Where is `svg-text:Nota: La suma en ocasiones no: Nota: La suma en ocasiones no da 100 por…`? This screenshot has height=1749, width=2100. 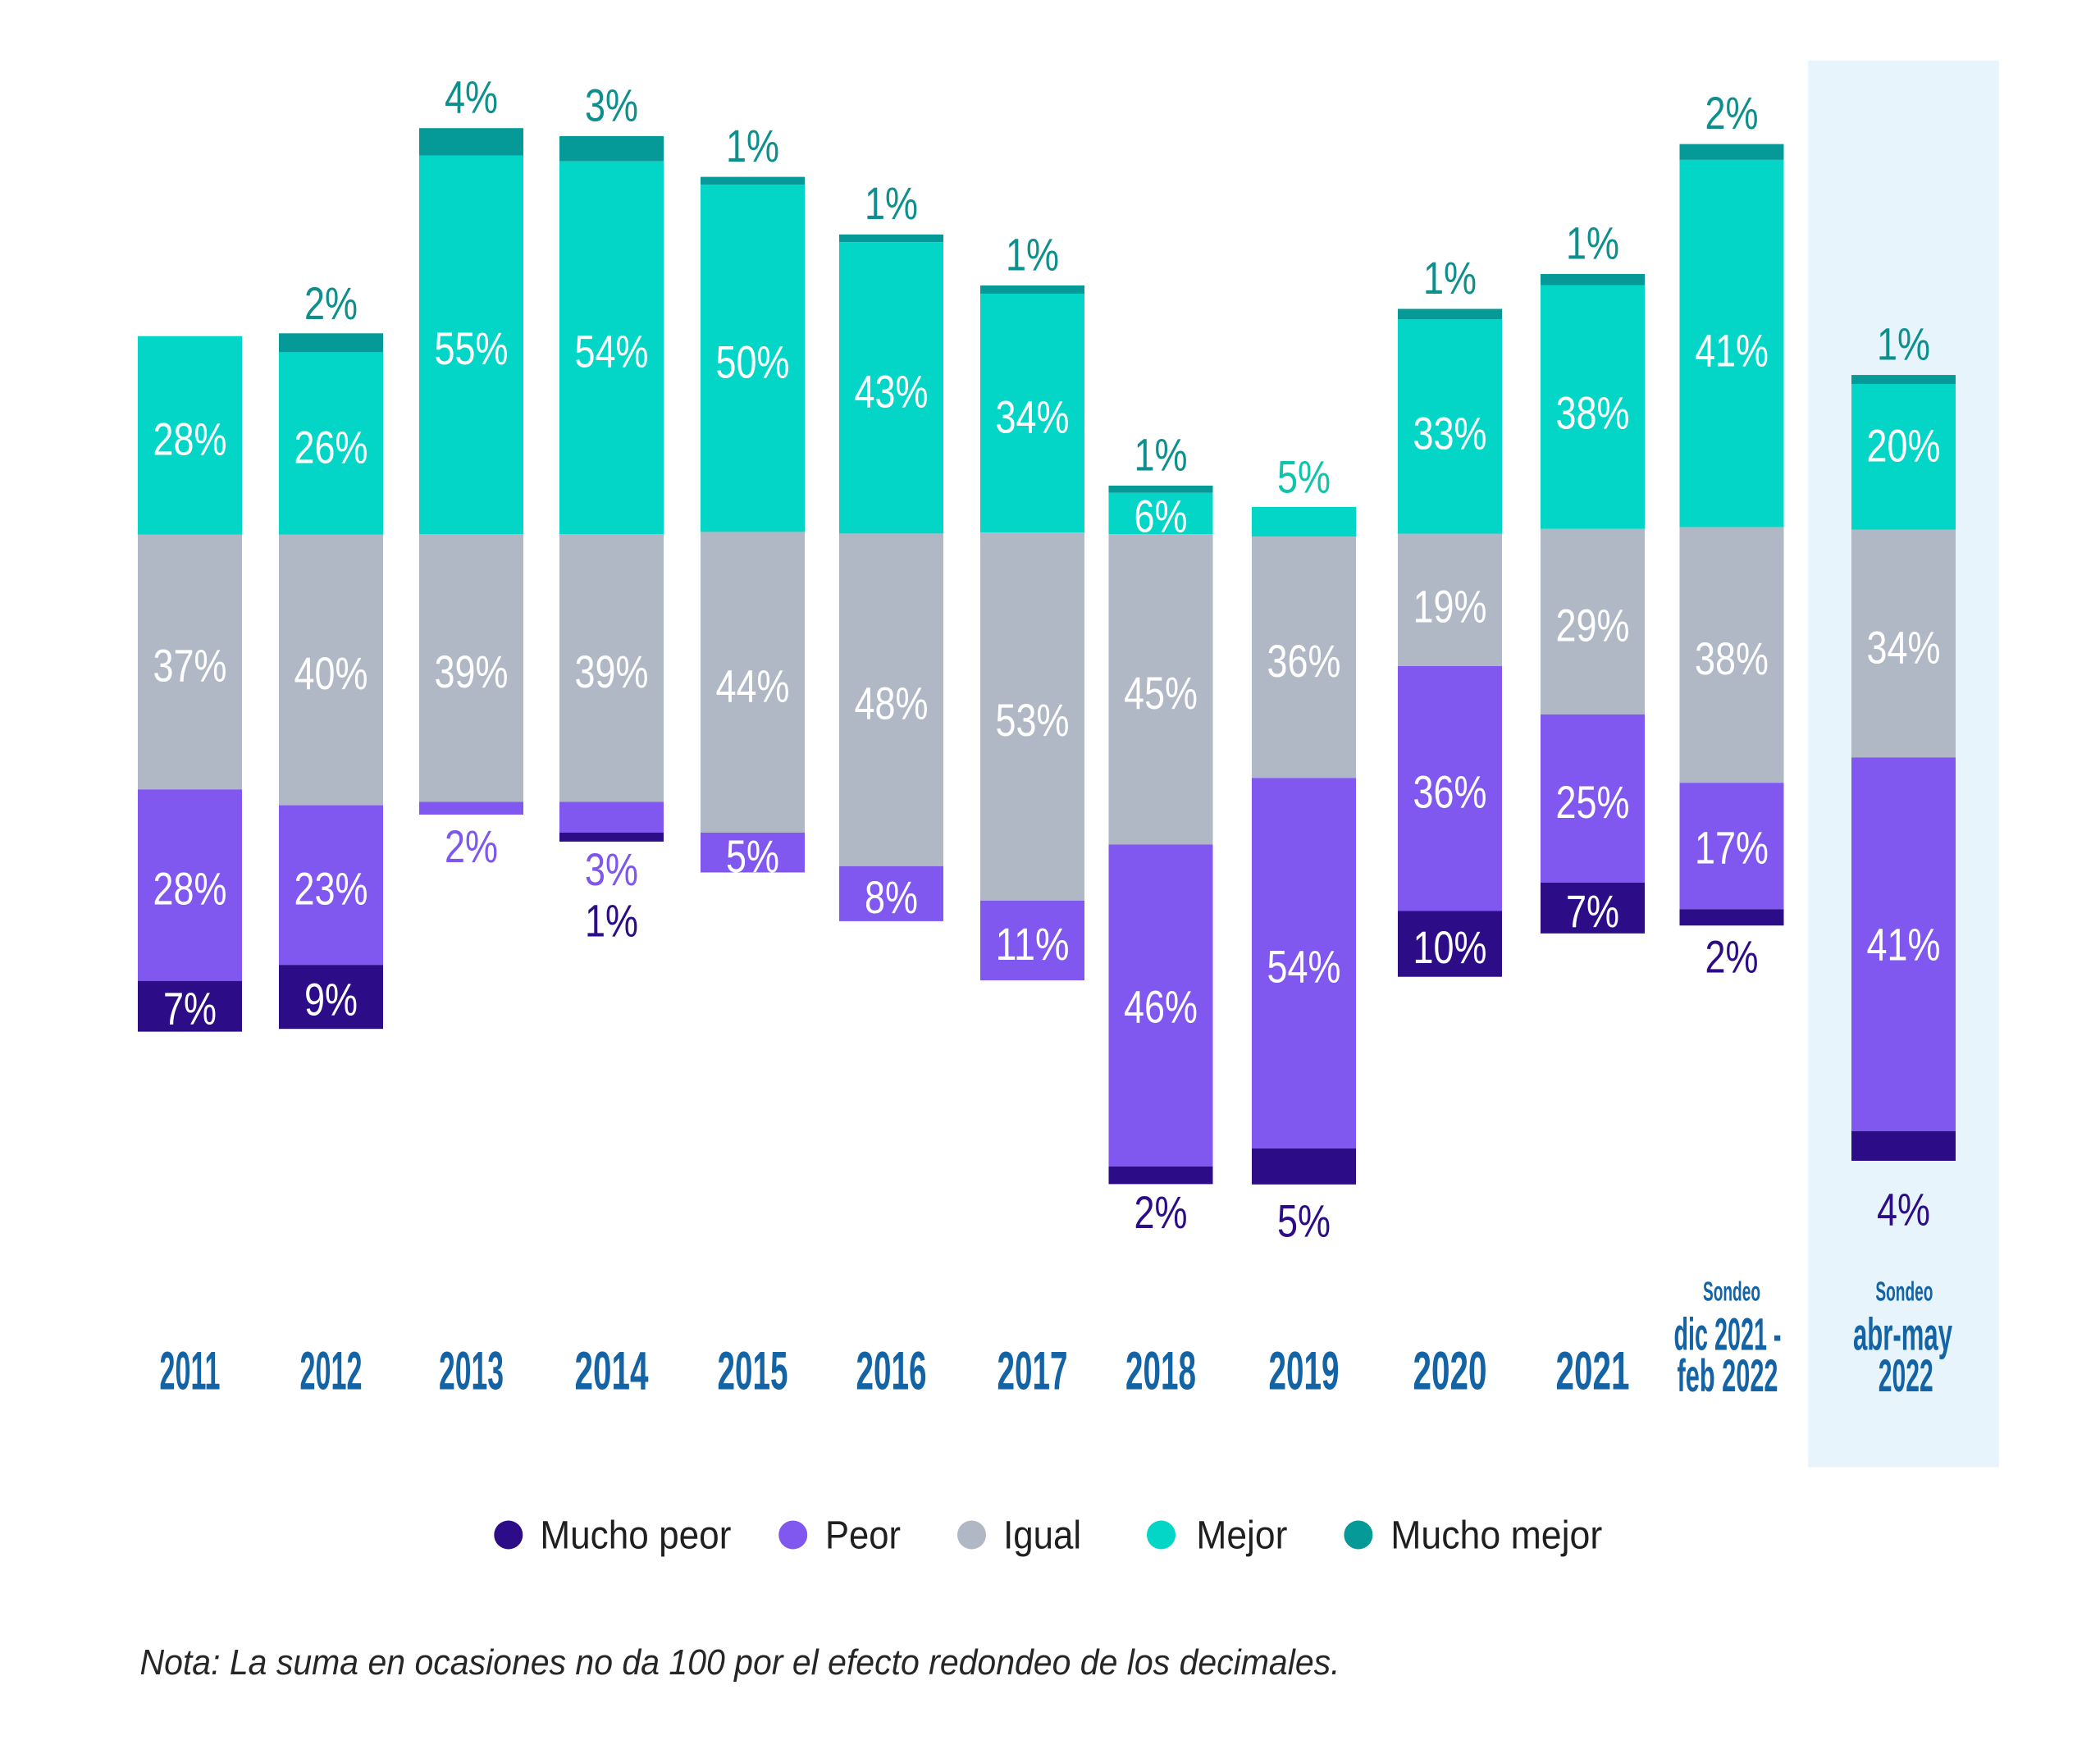 svg-text:Nota: La suma en ocasiones no: Nota: La suma en ocasiones no da 100 por… is located at coordinates (740, 1662).